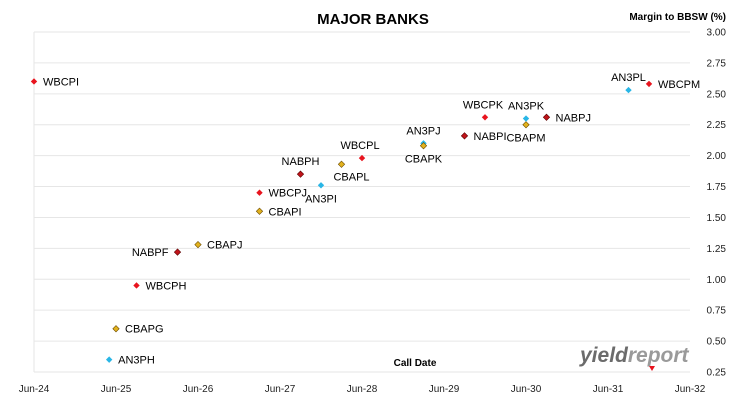 This screenshot has height=400, width=730. I want to click on data-point-nabpj, so click(546, 117).